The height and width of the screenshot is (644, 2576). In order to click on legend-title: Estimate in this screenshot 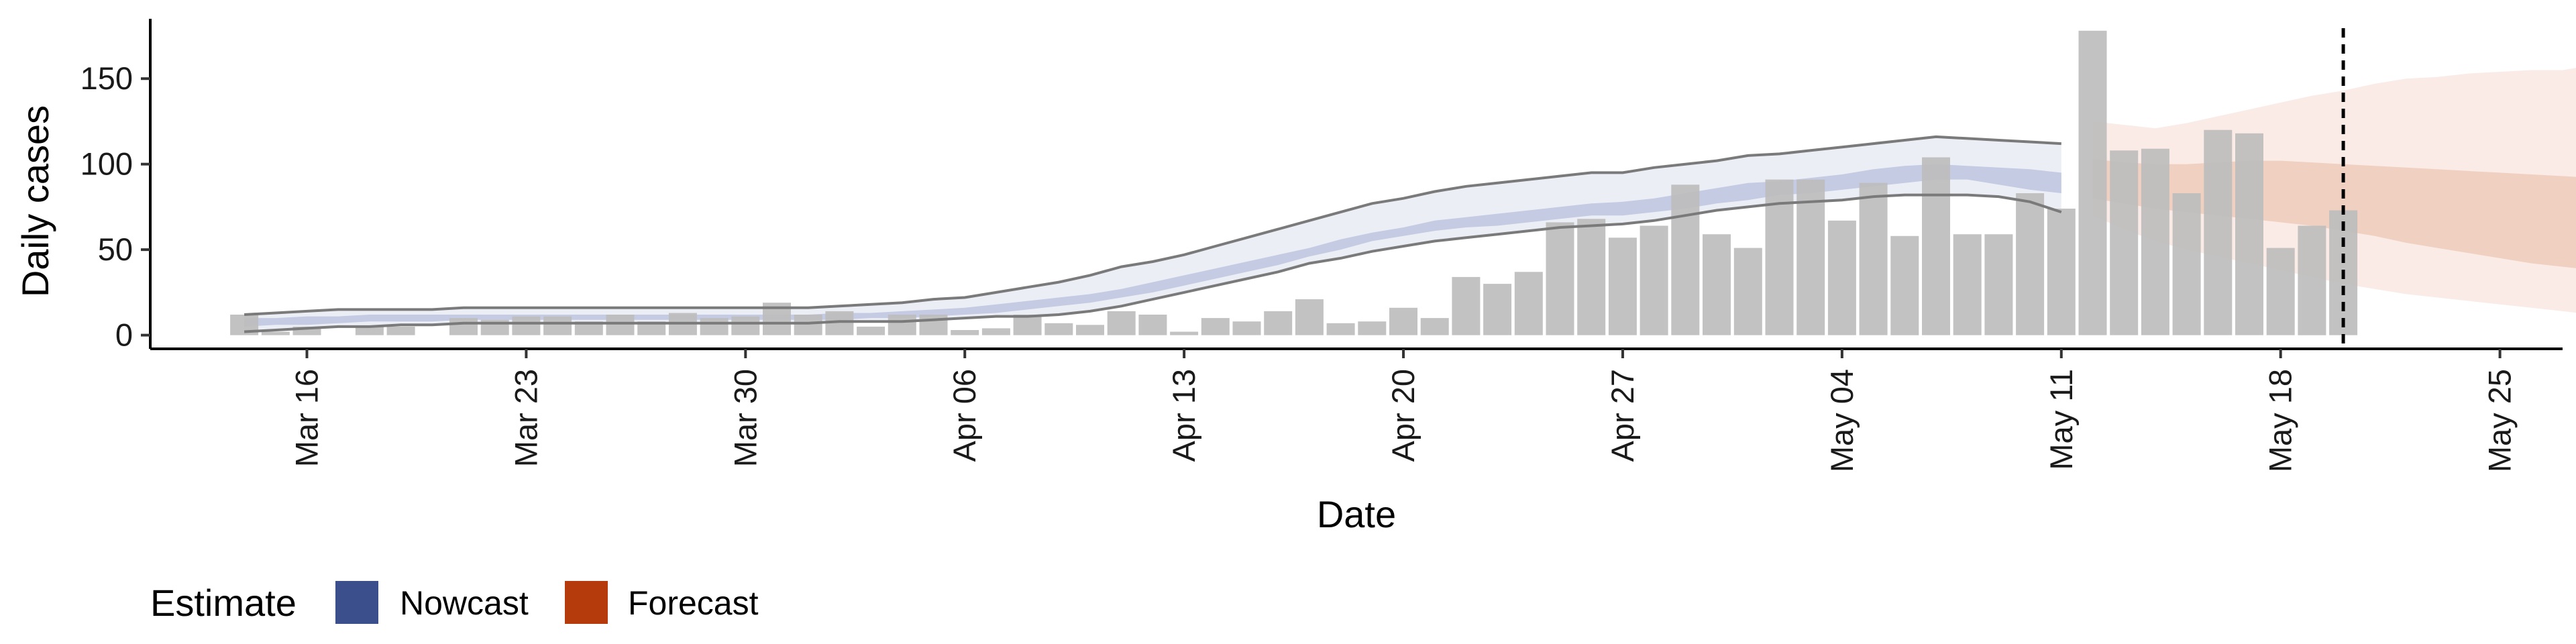, I will do `click(223, 603)`.